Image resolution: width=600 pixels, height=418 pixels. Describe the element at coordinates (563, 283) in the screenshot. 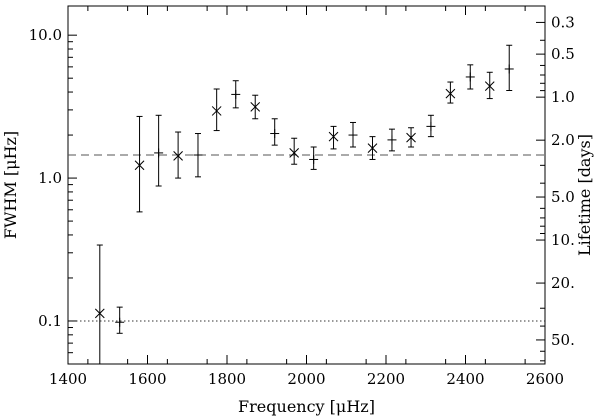

I see `y2-tick-label: 20.` at that location.